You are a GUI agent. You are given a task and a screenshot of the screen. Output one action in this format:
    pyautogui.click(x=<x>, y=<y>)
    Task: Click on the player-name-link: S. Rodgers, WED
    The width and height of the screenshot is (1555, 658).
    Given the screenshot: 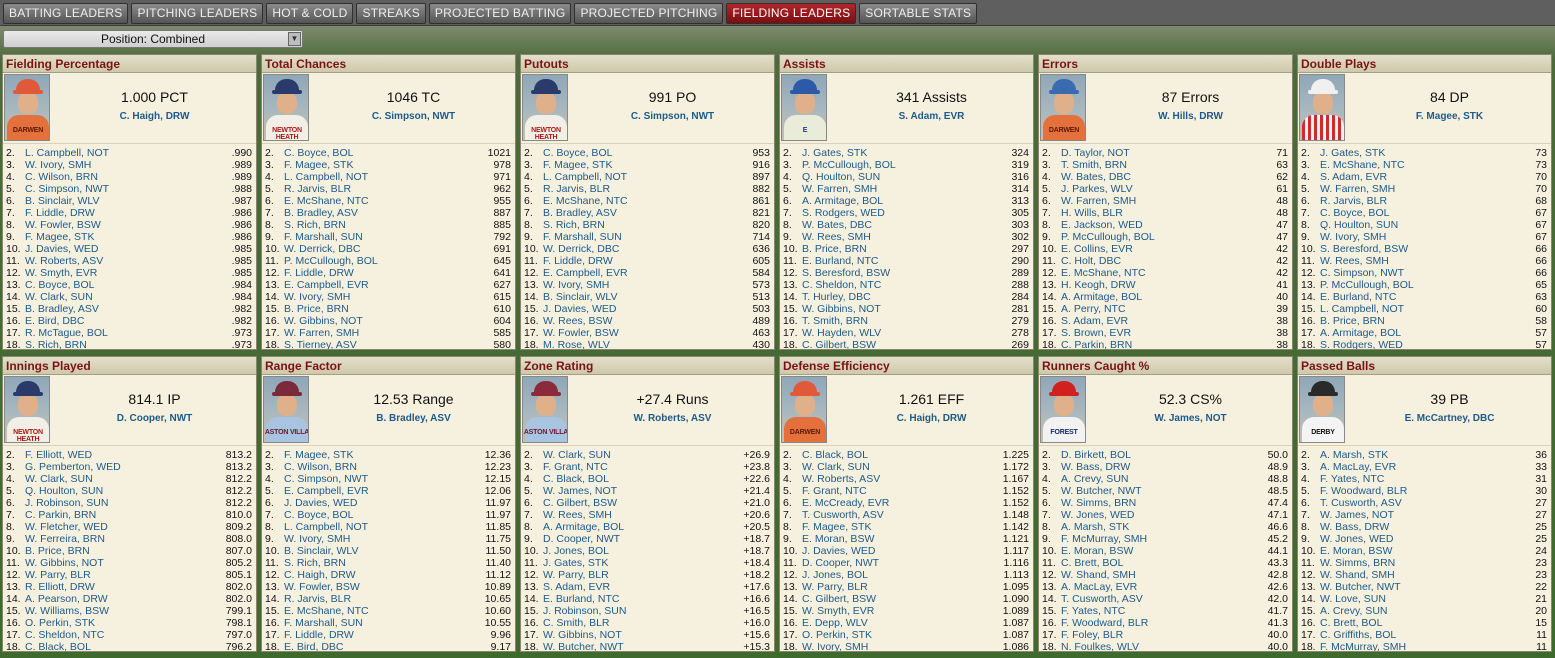 What is the action you would take?
    pyautogui.click(x=843, y=213)
    